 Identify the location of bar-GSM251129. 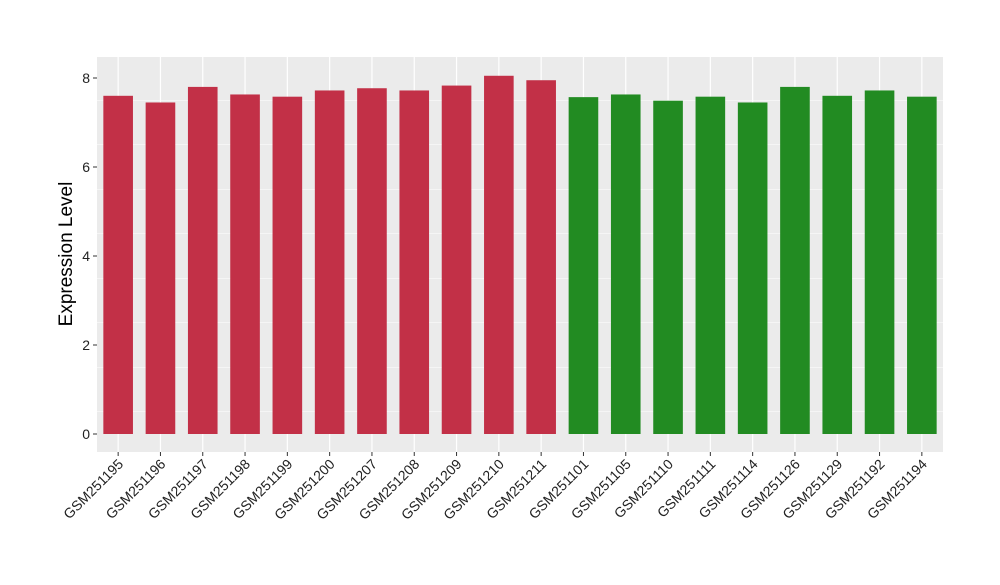
(837, 265).